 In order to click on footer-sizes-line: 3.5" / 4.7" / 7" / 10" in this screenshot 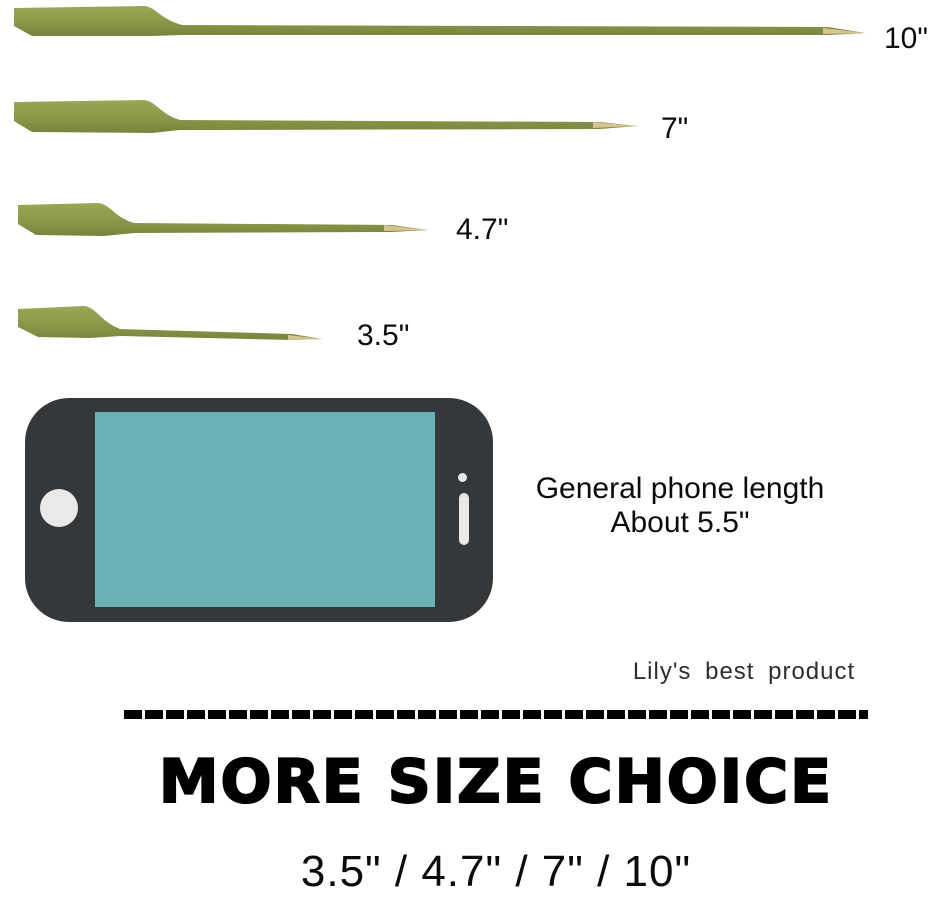, I will do `click(496, 871)`.